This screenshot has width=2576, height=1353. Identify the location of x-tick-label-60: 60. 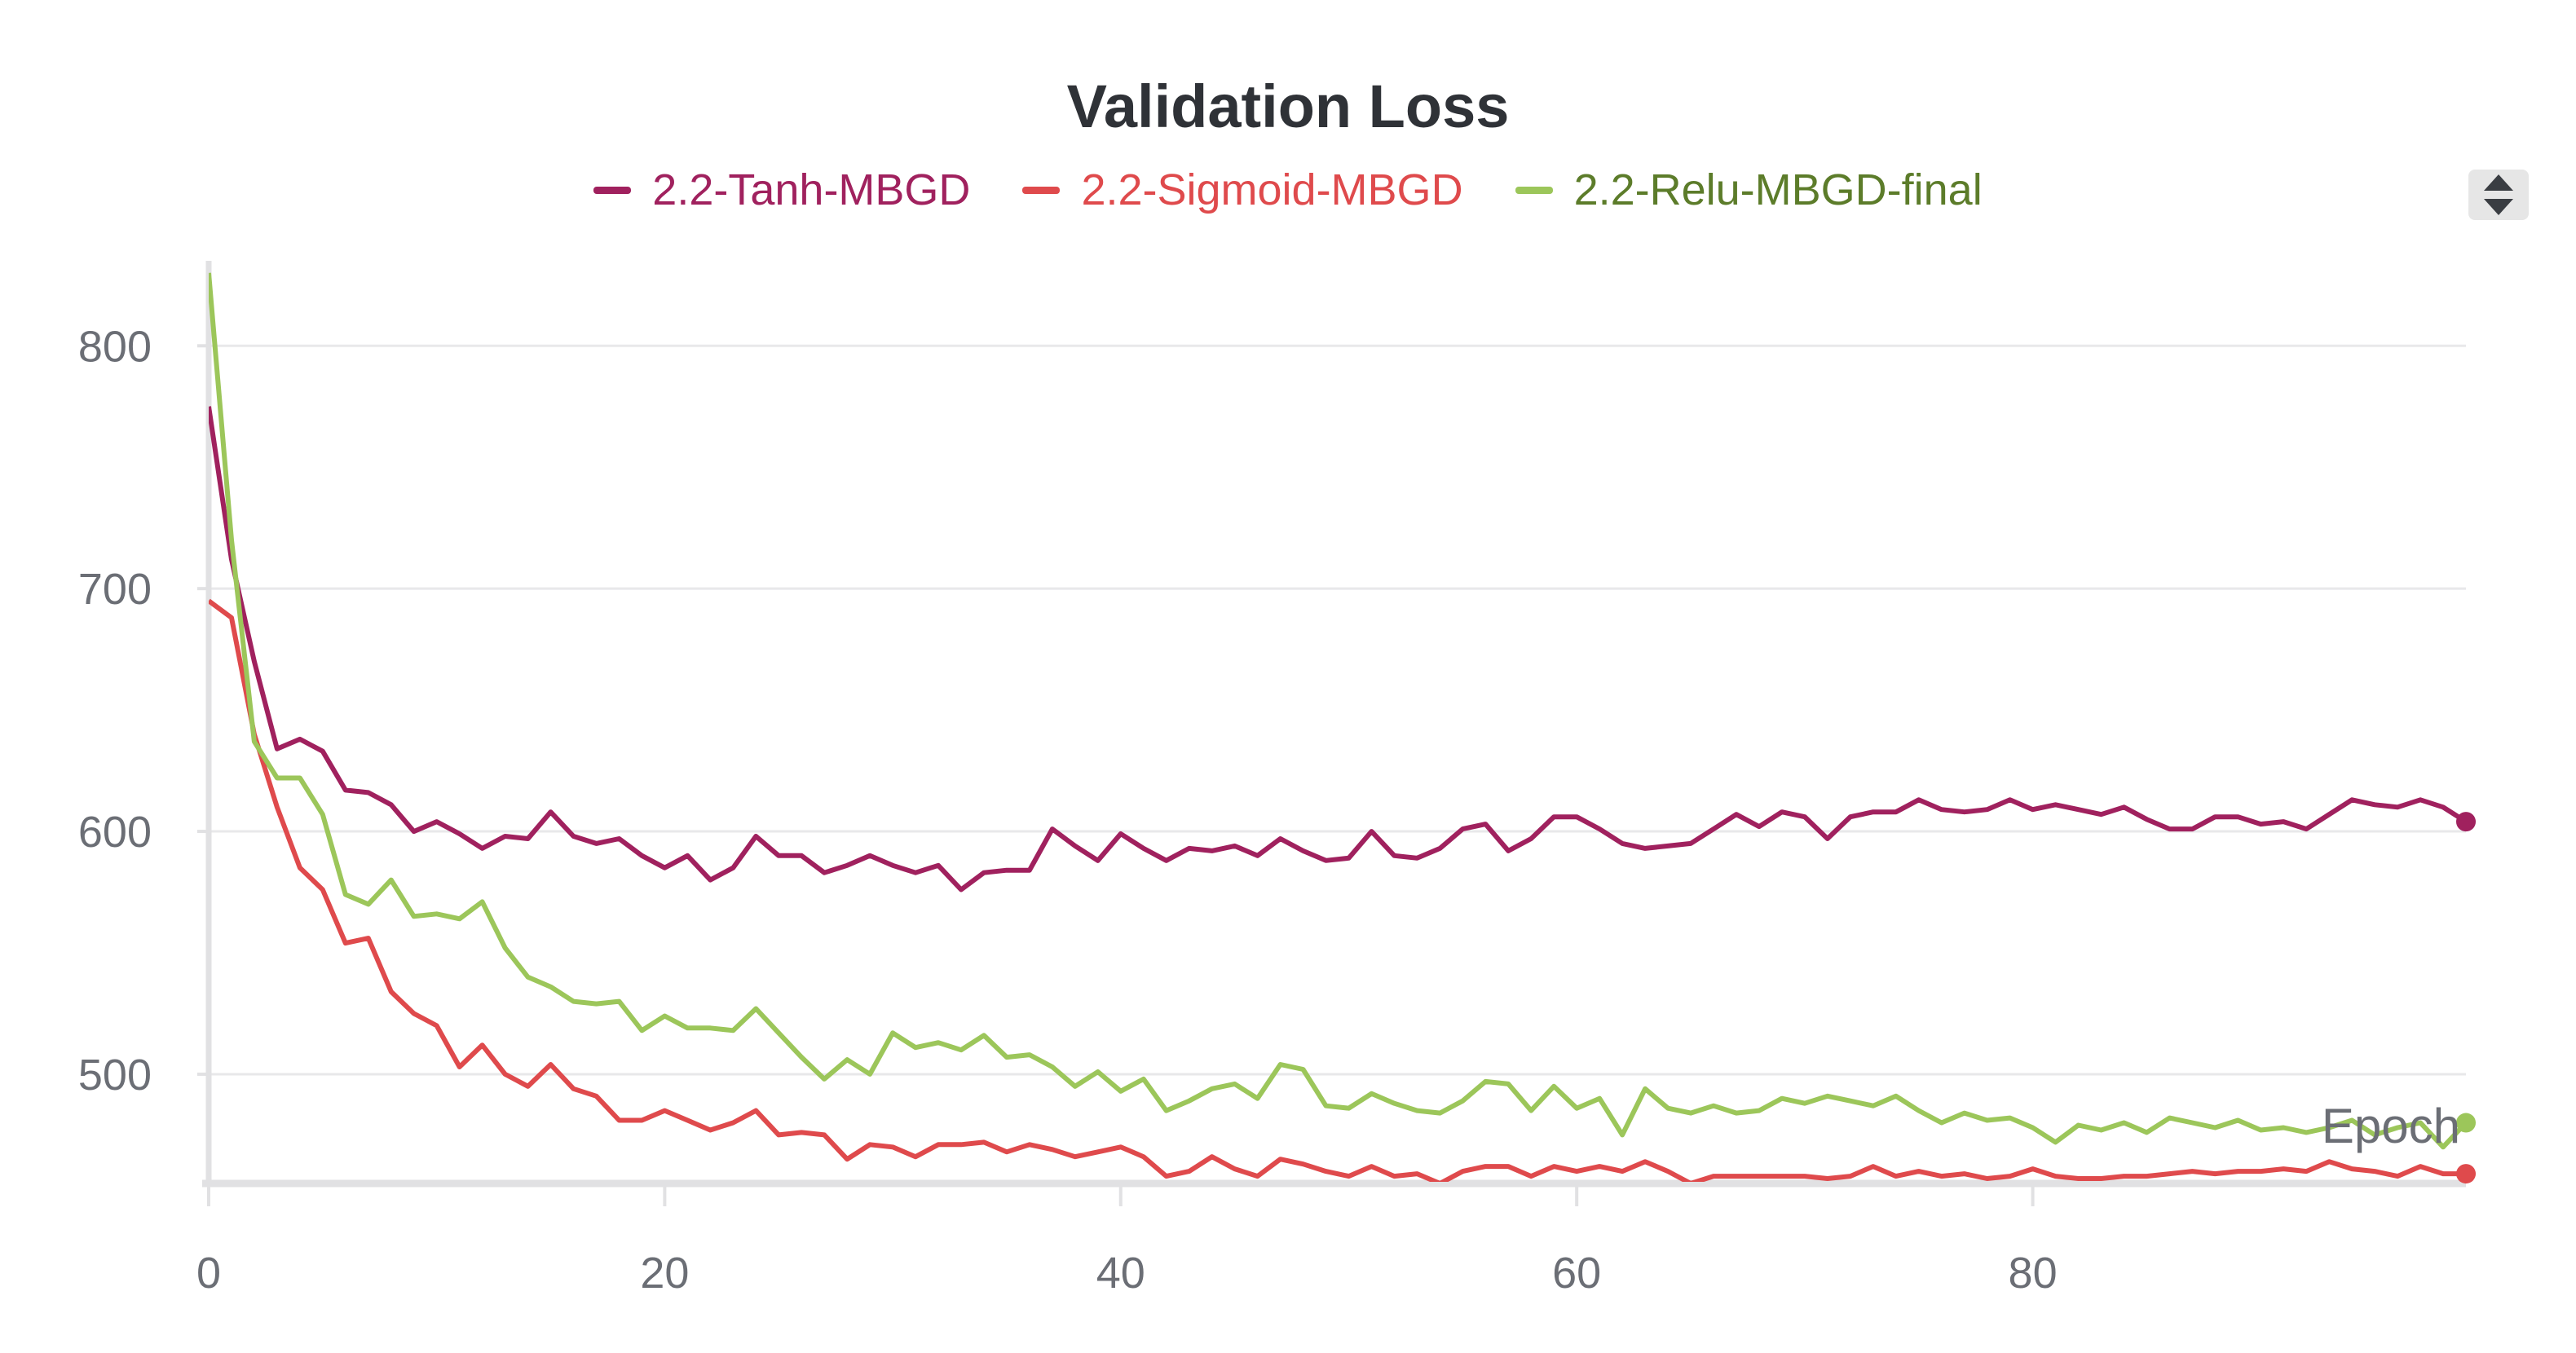
(1576, 1273).